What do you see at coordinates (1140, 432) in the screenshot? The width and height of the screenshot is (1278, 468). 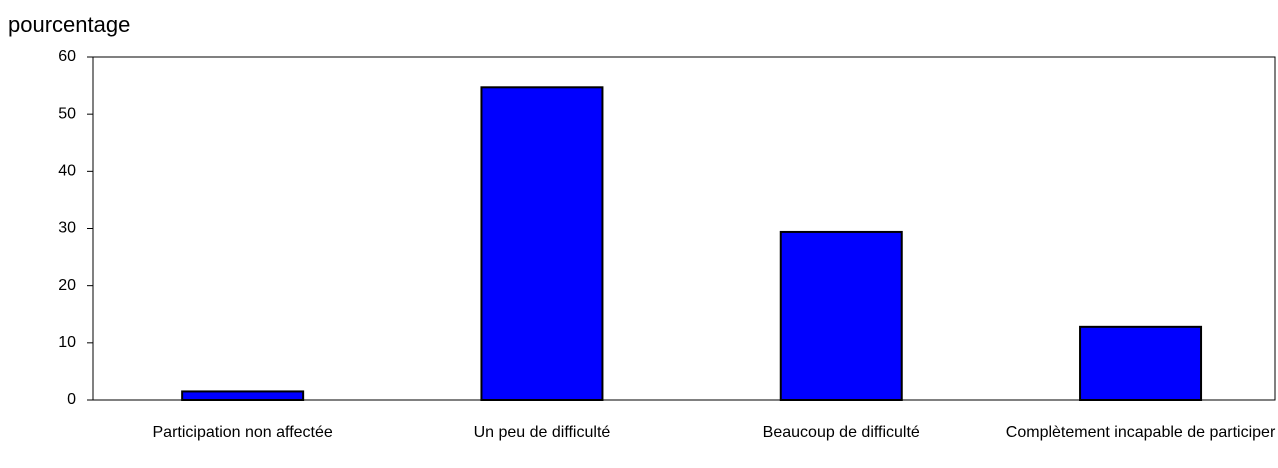 I see `x-tick-label: Complètement incapable de participer` at bounding box center [1140, 432].